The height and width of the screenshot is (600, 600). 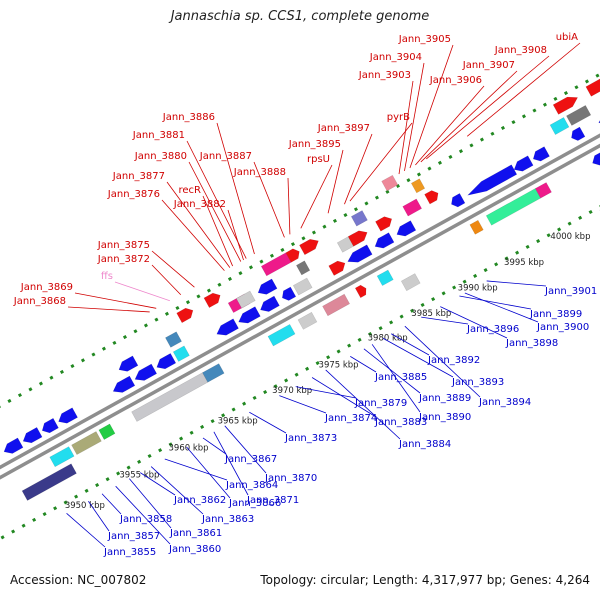 I want to click on tick-label: 3965 kbp, so click(x=238, y=421).